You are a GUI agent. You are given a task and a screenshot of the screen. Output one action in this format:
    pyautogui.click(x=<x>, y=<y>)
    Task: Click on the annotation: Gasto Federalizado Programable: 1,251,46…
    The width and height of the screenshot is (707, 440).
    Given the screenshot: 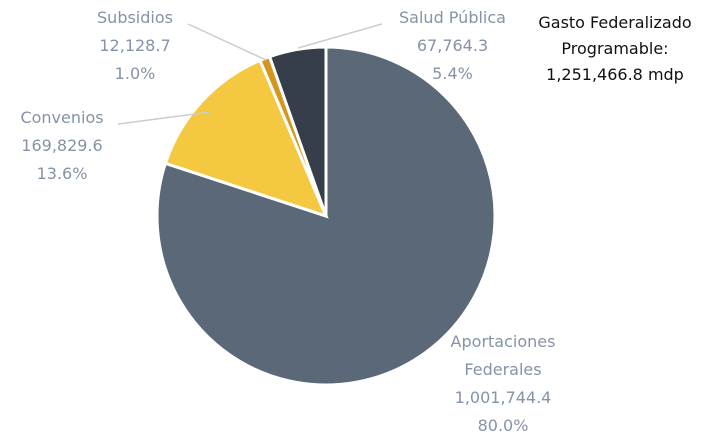 What is the action you would take?
    pyautogui.click(x=613, y=49)
    